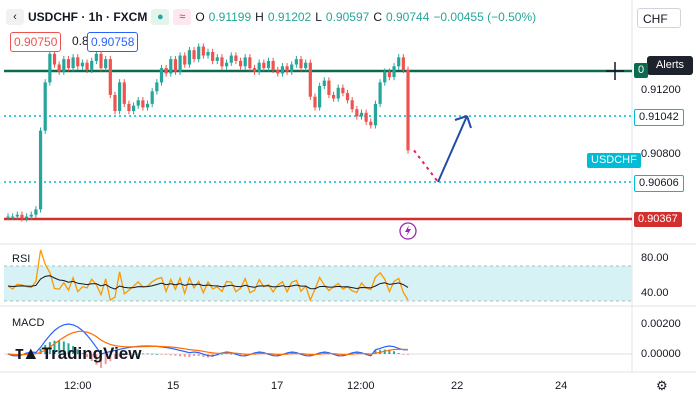 The image size is (696, 402). I want to click on projection-arrowhead, so click(463, 122).